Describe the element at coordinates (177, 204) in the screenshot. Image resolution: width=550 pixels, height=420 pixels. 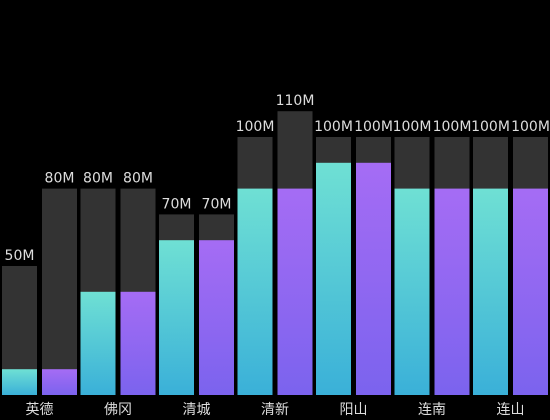
I see `bar-value-label-2-0: 70M` at that location.